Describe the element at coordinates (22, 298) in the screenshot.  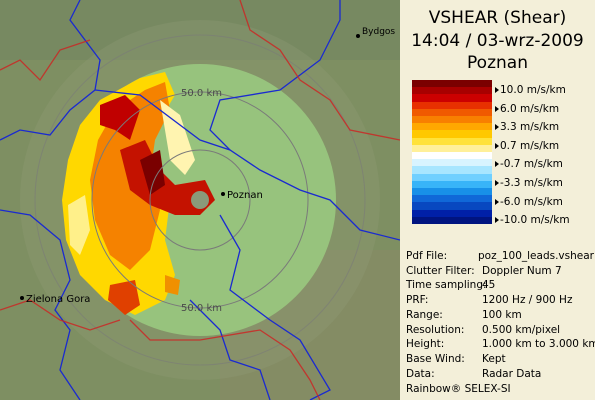
I see `city-dot-zielona-gora` at that location.